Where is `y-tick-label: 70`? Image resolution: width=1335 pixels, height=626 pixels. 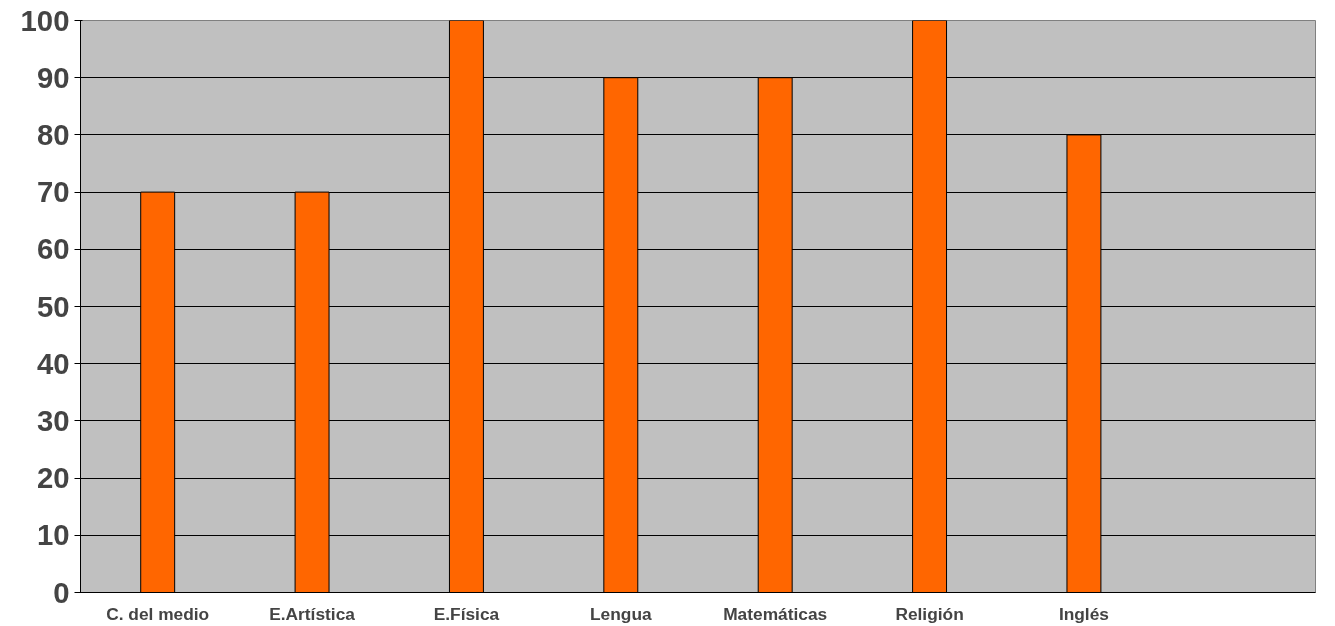 y-tick-label: 70 is located at coordinates (53, 192).